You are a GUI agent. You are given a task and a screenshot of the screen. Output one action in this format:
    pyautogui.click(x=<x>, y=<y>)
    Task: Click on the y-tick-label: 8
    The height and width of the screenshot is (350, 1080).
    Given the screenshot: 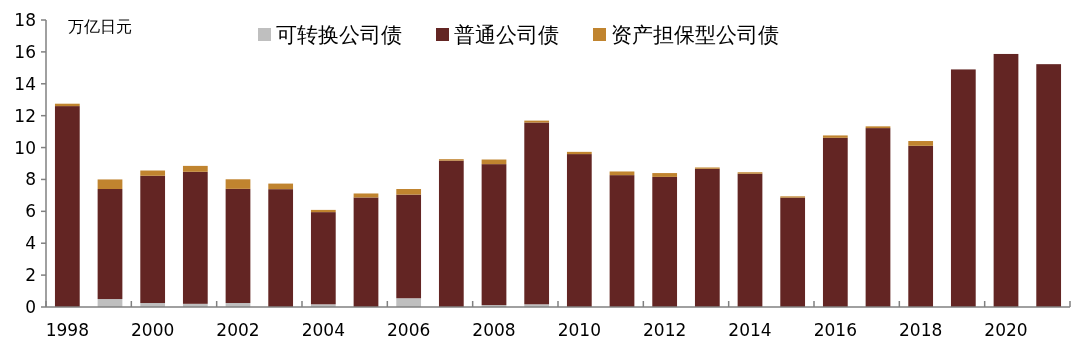 What is the action you would take?
    pyautogui.click(x=30, y=179)
    